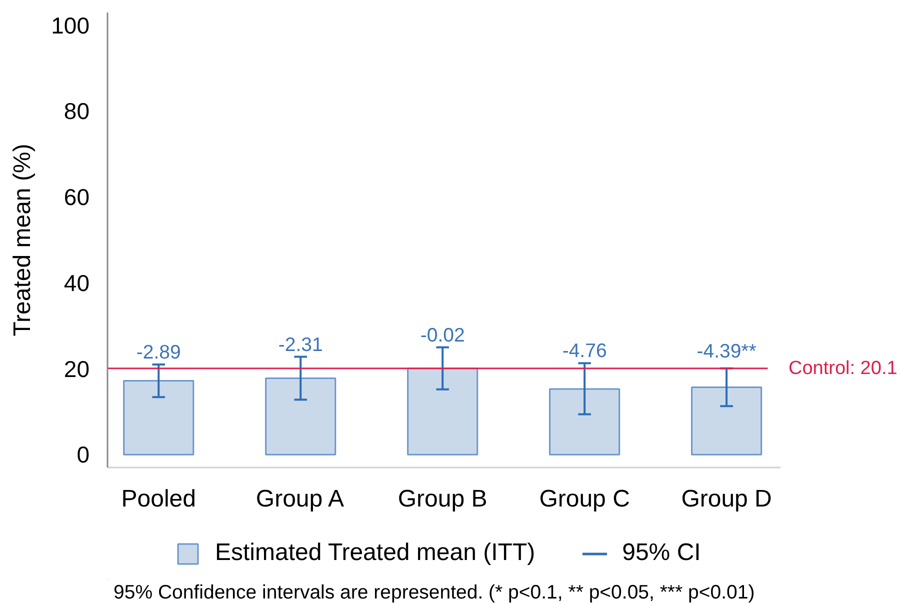 The height and width of the screenshot is (603, 900). What do you see at coordinates (726, 351) in the screenshot?
I see `annotation: -4.39**` at bounding box center [726, 351].